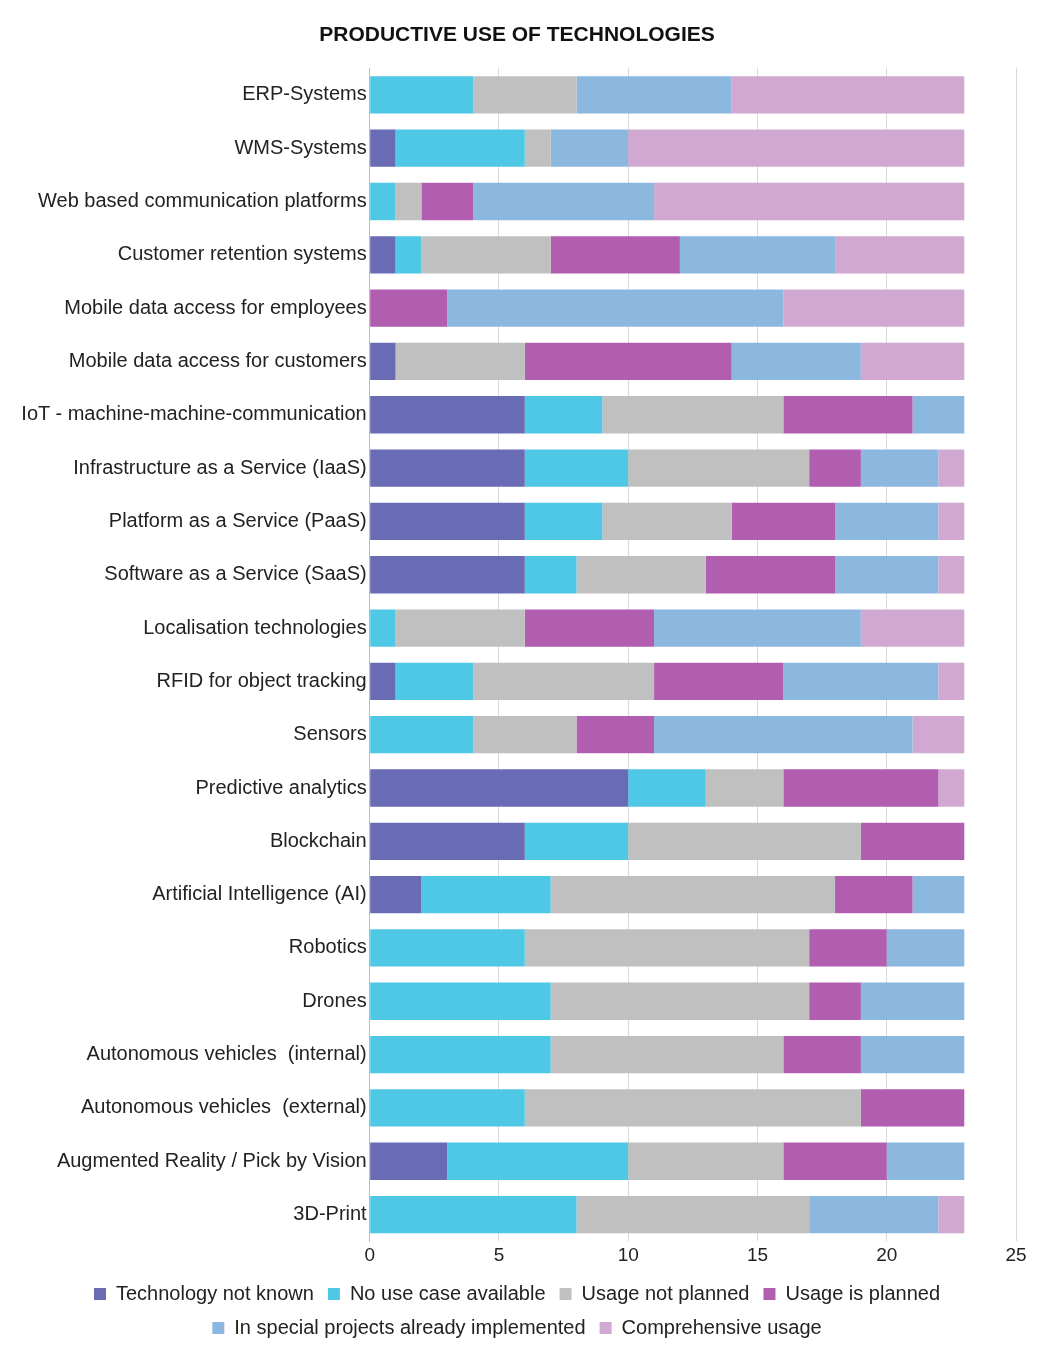 The height and width of the screenshot is (1365, 1044). I want to click on y-tick-label: Autonomous vehicles (internal), so click(226, 1053).